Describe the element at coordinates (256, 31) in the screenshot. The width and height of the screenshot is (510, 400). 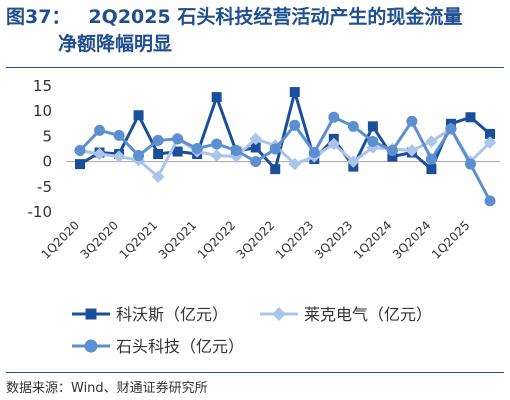
I see `chart-title: 图37： 2Q2025 石头科技经营活动产生的现金流量 净额降幅明显` at that location.